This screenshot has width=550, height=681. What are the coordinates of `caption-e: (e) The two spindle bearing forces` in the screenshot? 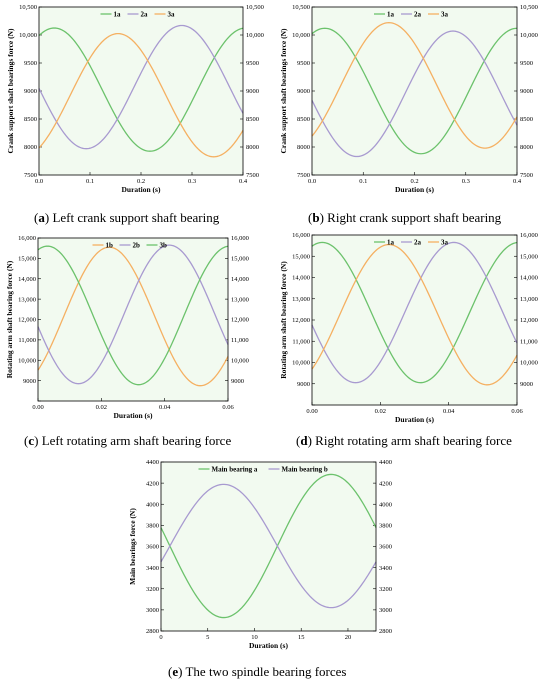 It's located at (257, 671).